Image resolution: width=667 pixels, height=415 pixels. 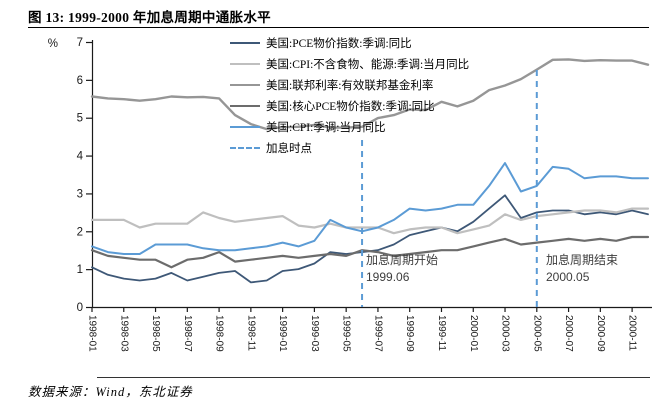 I want to click on x-tick-label: 1999-03, so click(x=314, y=333).